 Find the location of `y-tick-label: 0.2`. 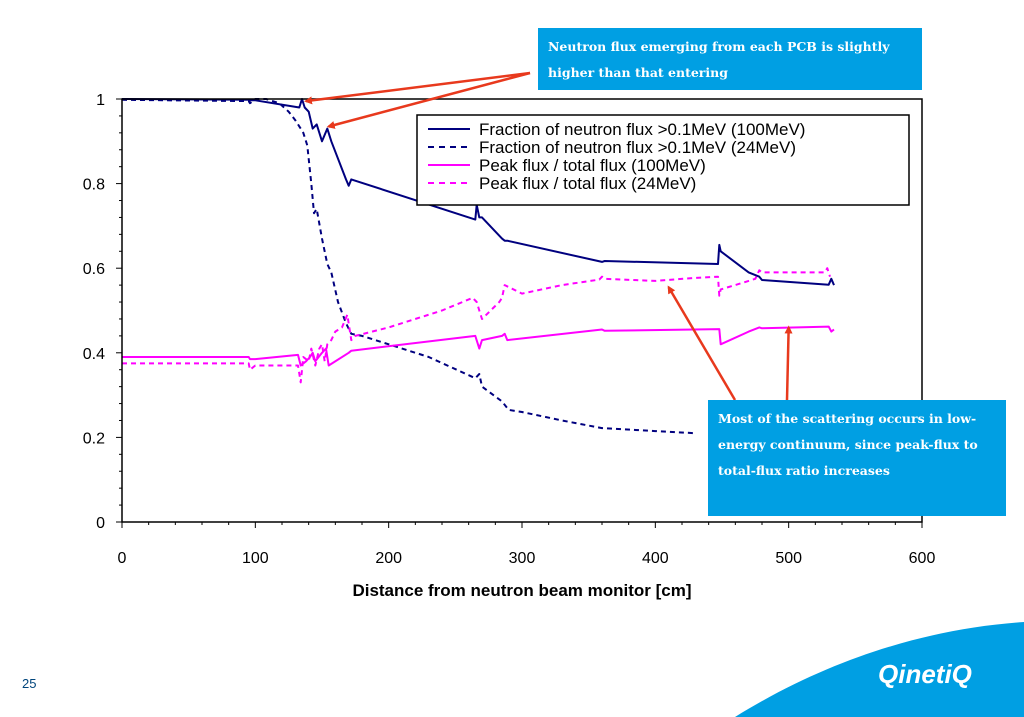

y-tick-label: 0.2 is located at coordinates (94, 438).